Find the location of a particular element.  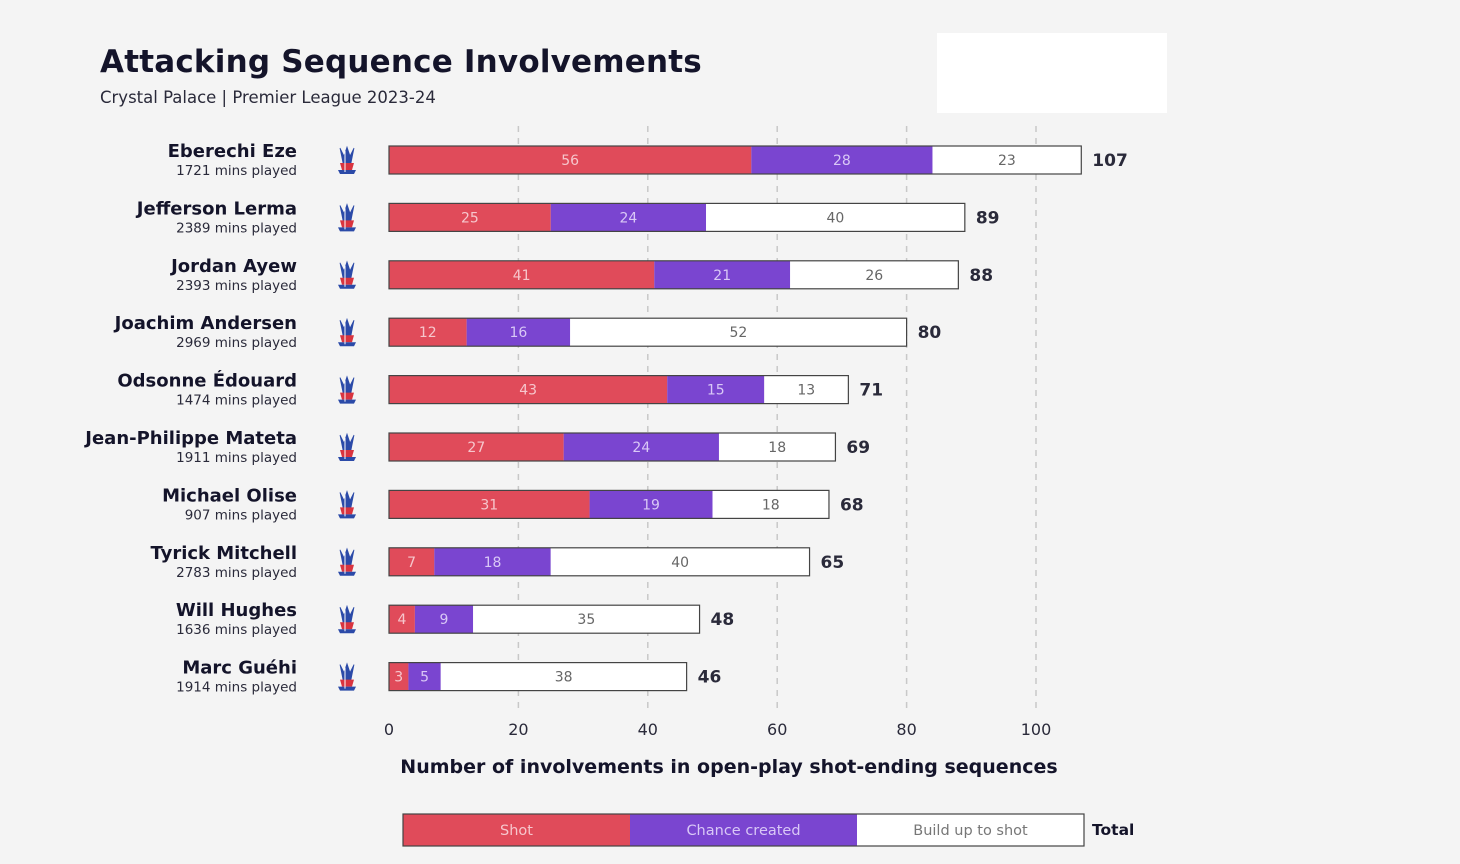

player-minutes: 2393 mins played is located at coordinates (236, 286).